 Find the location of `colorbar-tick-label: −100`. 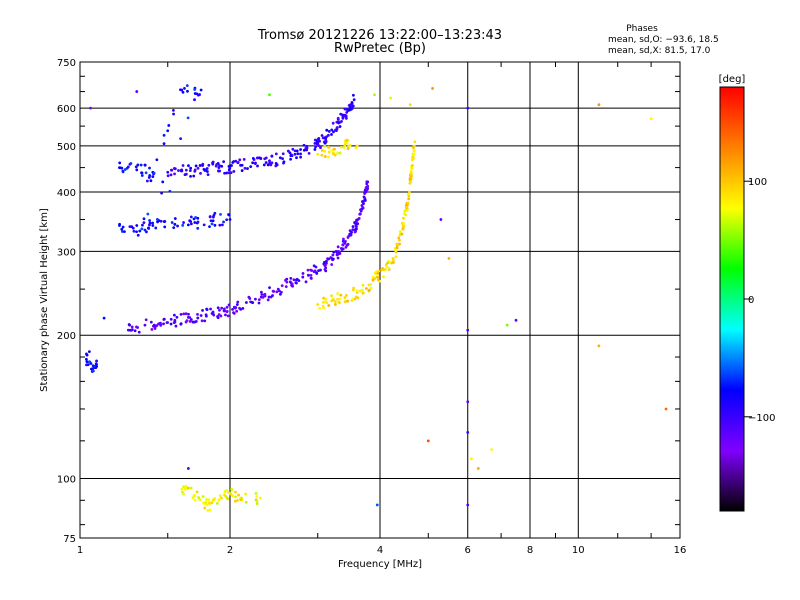

colorbar-tick-label: −100 is located at coordinates (761, 418).